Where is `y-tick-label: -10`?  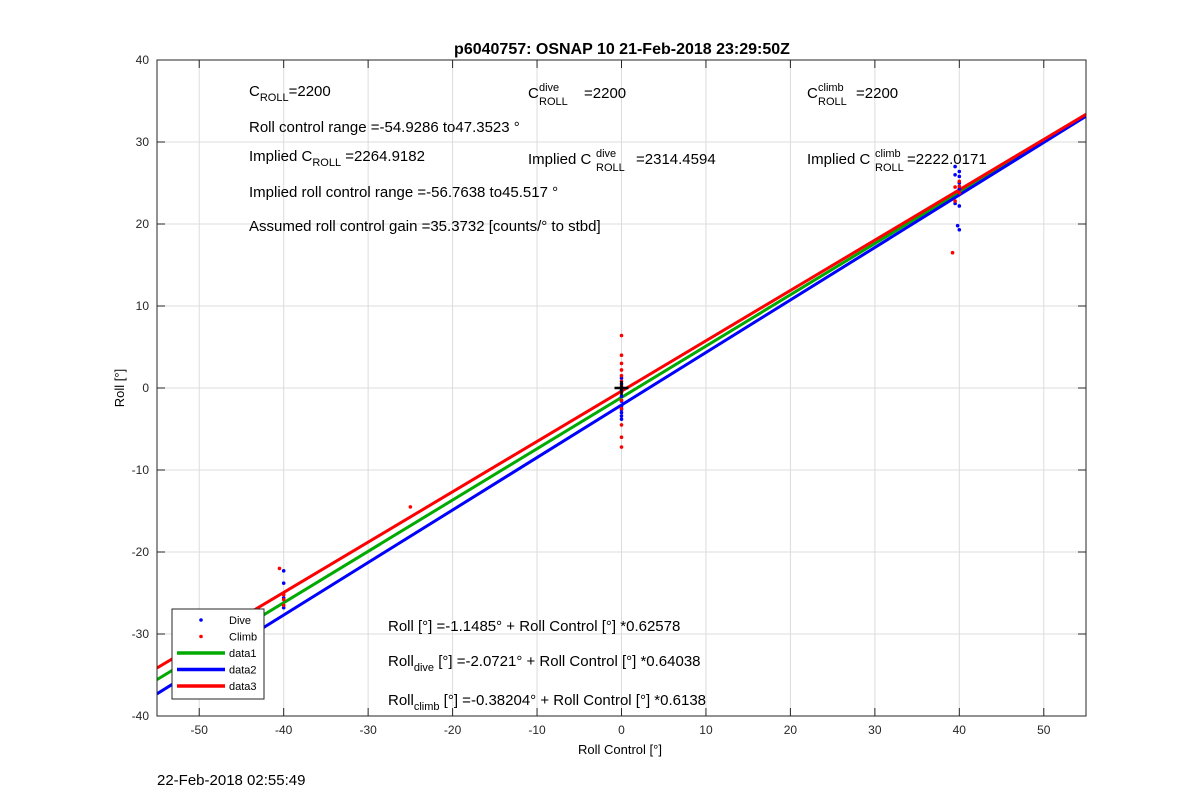 y-tick-label: -10 is located at coordinates (141, 470).